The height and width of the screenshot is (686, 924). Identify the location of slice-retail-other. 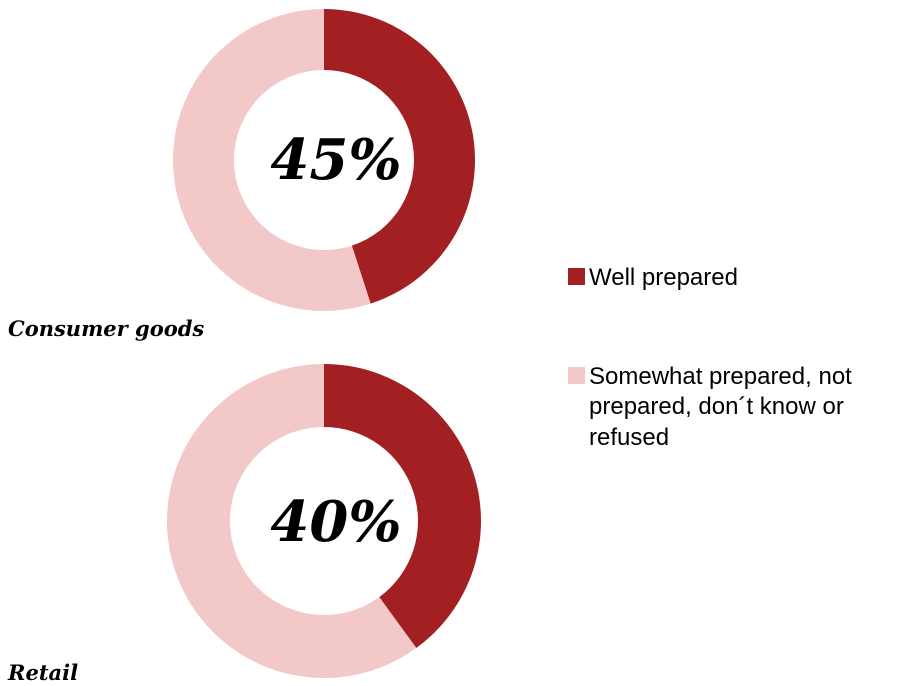
(292, 521).